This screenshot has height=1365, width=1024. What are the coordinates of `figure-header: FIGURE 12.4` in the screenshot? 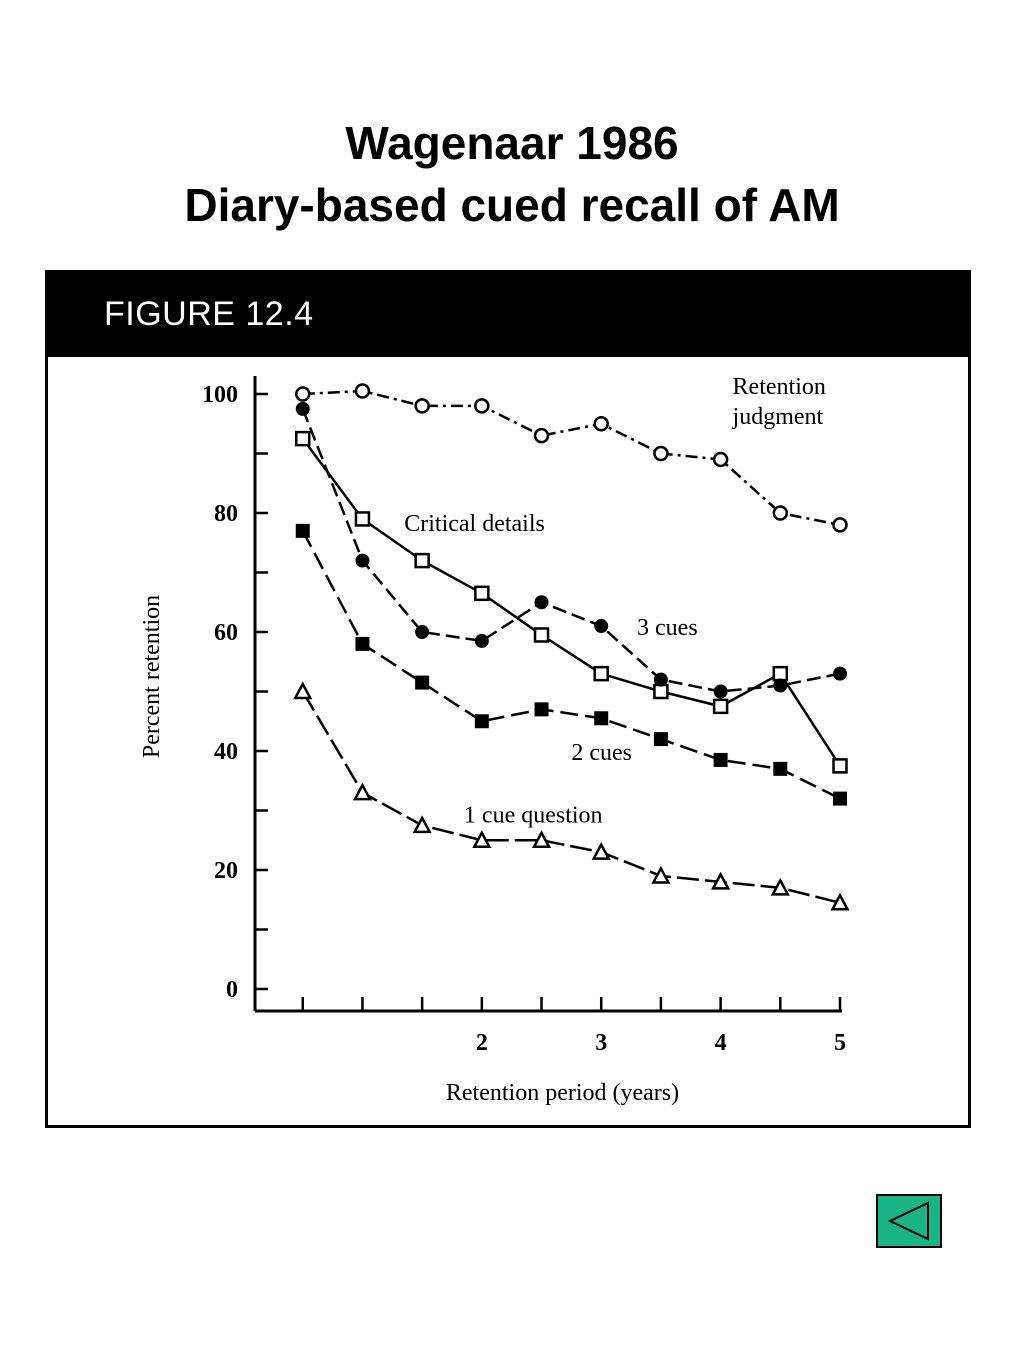 It's located at (508, 315).